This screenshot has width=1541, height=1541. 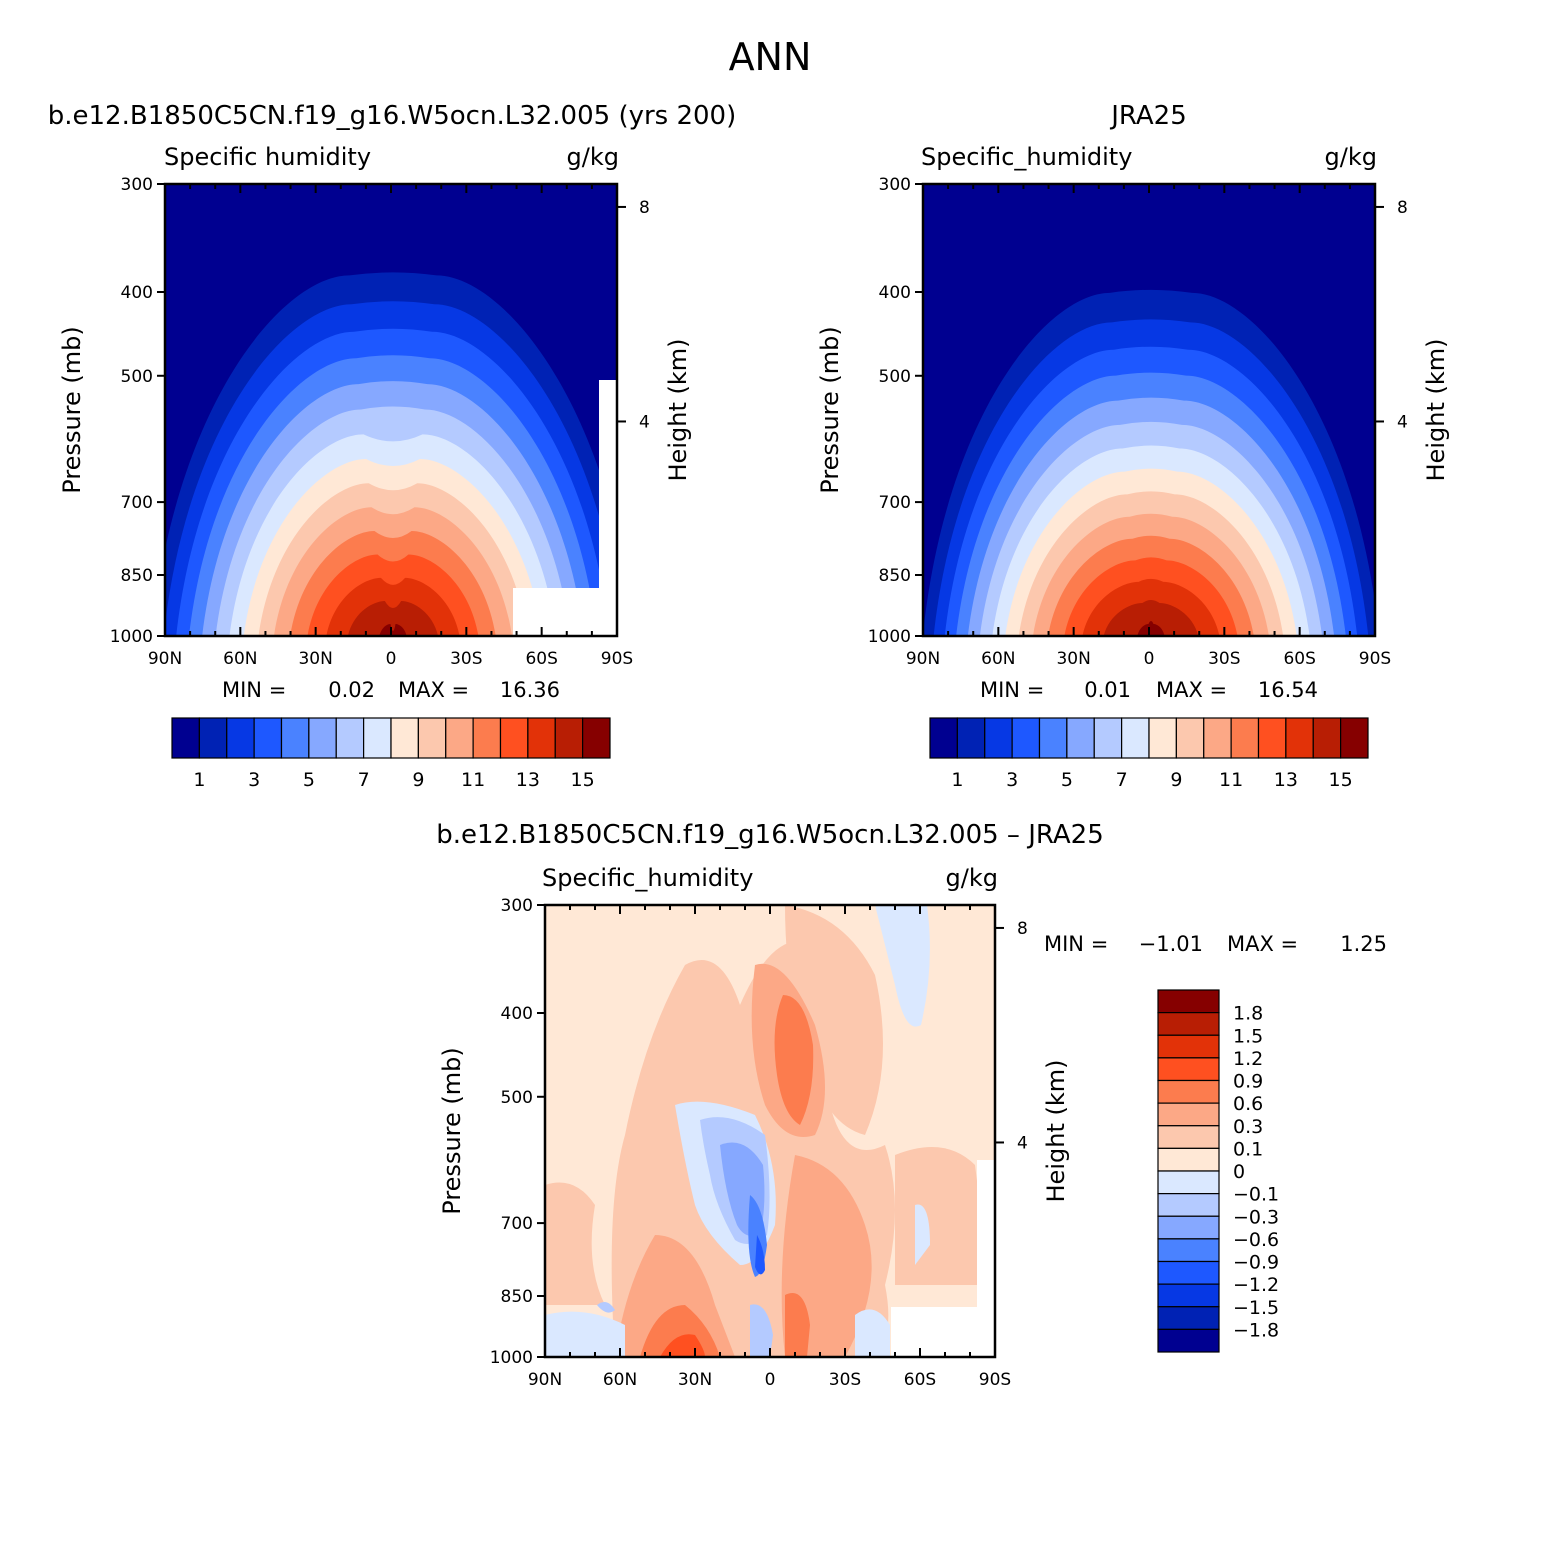 I want to click on panel-diff-axes: 90N 60N 30N 0 30S 60S 90S 300 400 500 700 850 1000 8 4, so click(x=759, y=1143).